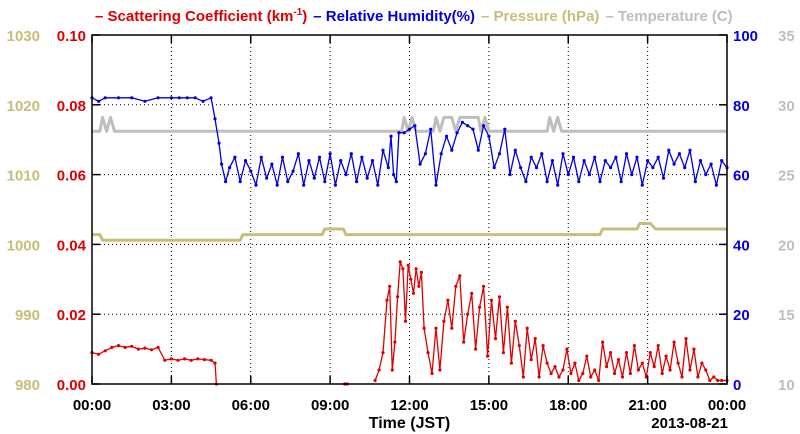  What do you see at coordinates (786, 176) in the screenshot?
I see `temperature-tick-label: 25` at bounding box center [786, 176].